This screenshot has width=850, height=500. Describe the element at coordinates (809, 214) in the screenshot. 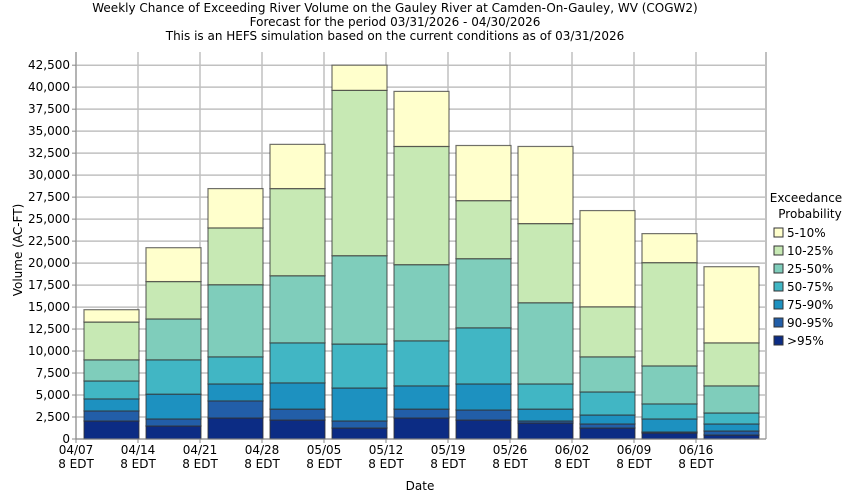

I see `legend-title-2: Probability` at that location.